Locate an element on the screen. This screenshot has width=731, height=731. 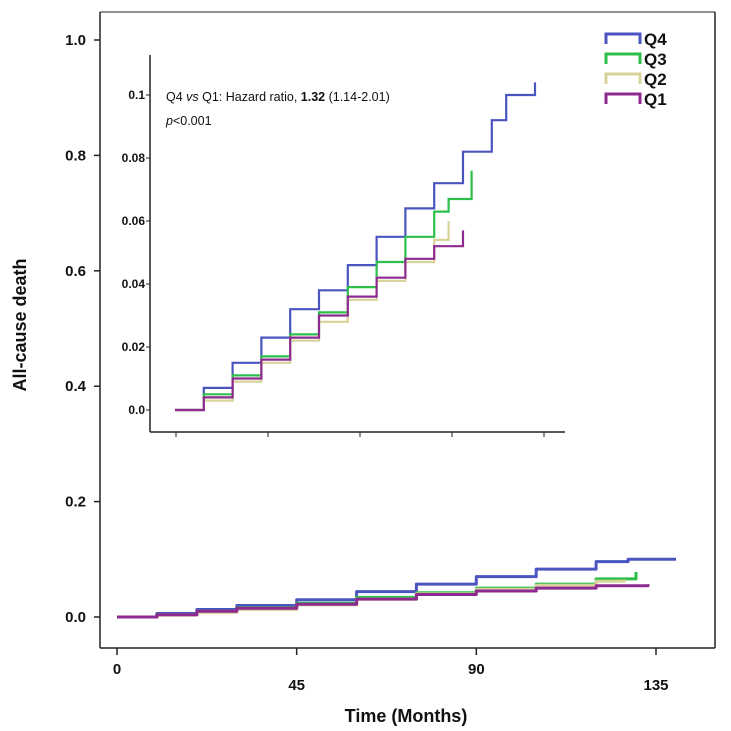
main-y-tick-label: 0.6 is located at coordinates (75, 271).